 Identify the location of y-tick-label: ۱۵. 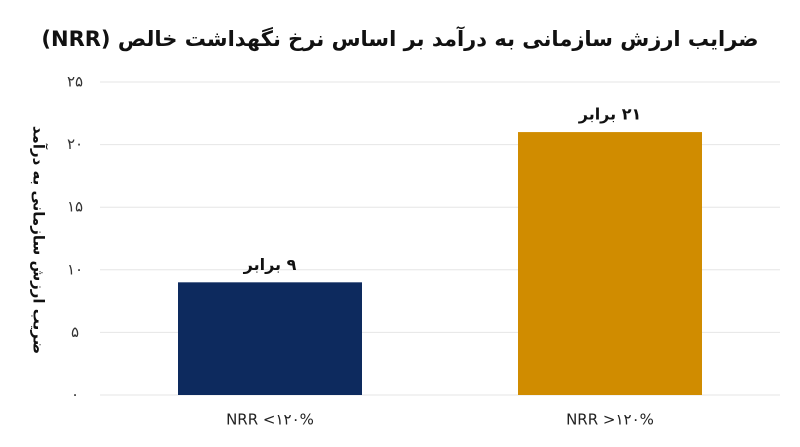
(75, 207).